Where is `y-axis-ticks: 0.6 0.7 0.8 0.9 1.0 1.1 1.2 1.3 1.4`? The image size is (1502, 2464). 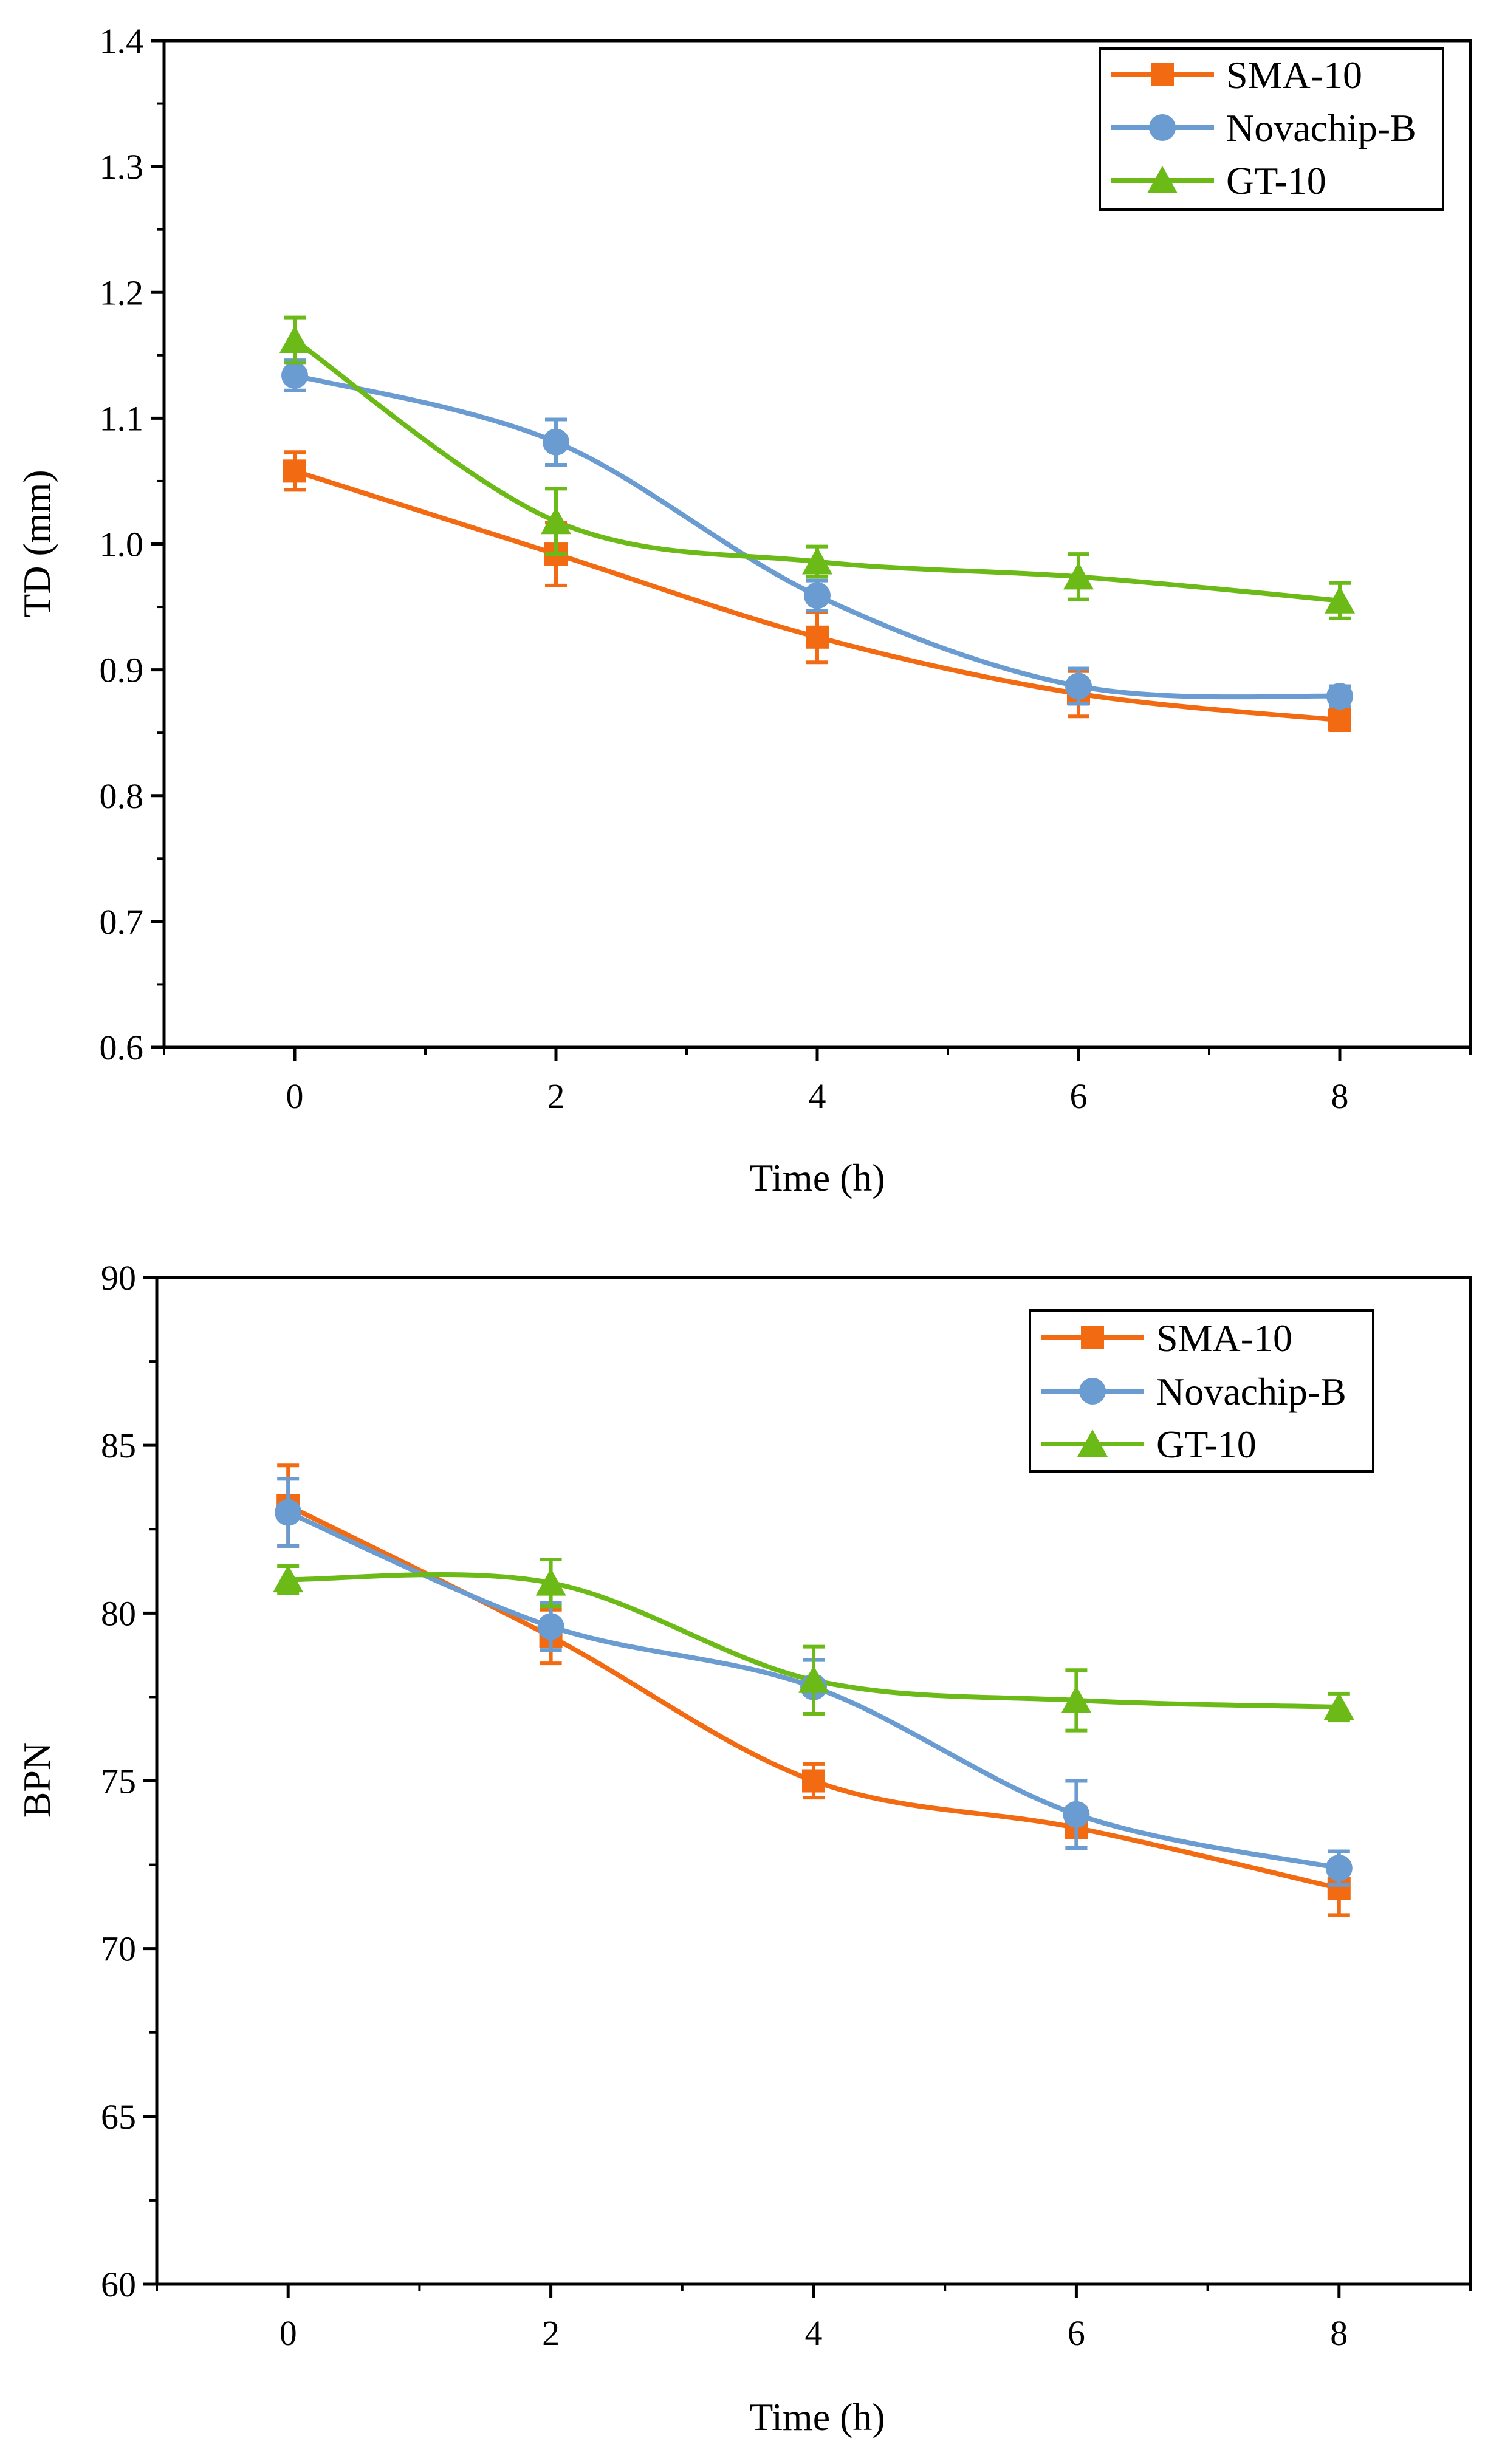 y-axis-ticks: 0.6 0.7 0.8 0.9 1.0 1.1 1.2 1.3 1.4 is located at coordinates (132, 544).